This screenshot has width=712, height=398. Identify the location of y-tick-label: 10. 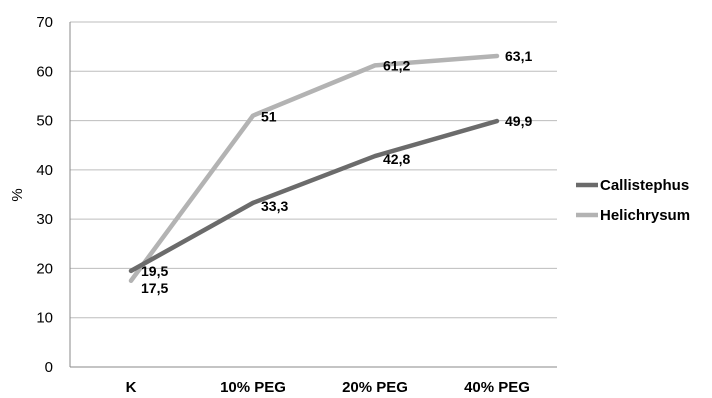
(44, 318).